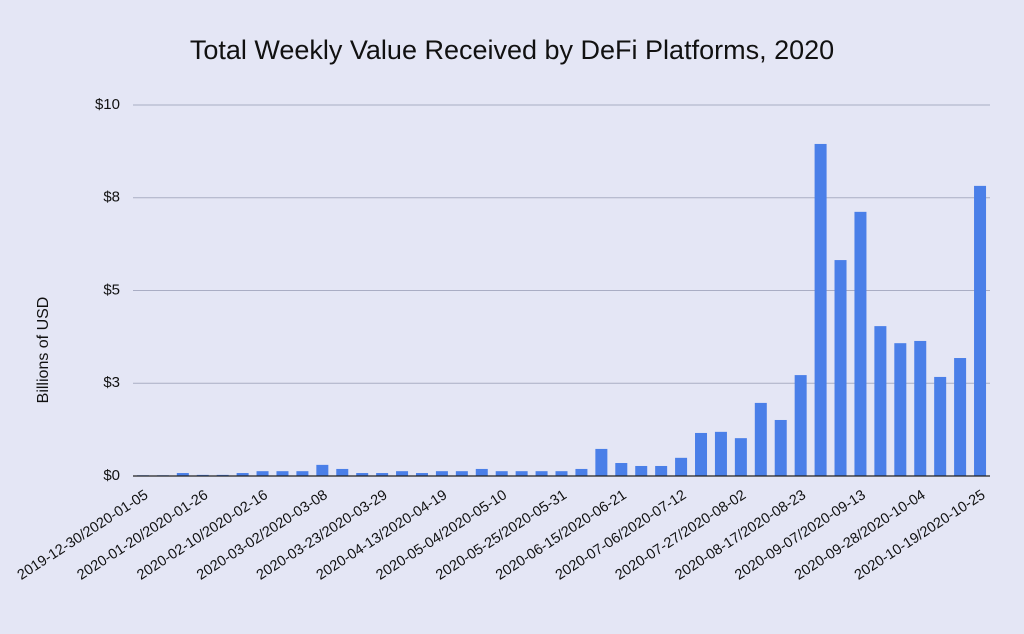  I want to click on y-tick-label: $10, so click(107, 104).